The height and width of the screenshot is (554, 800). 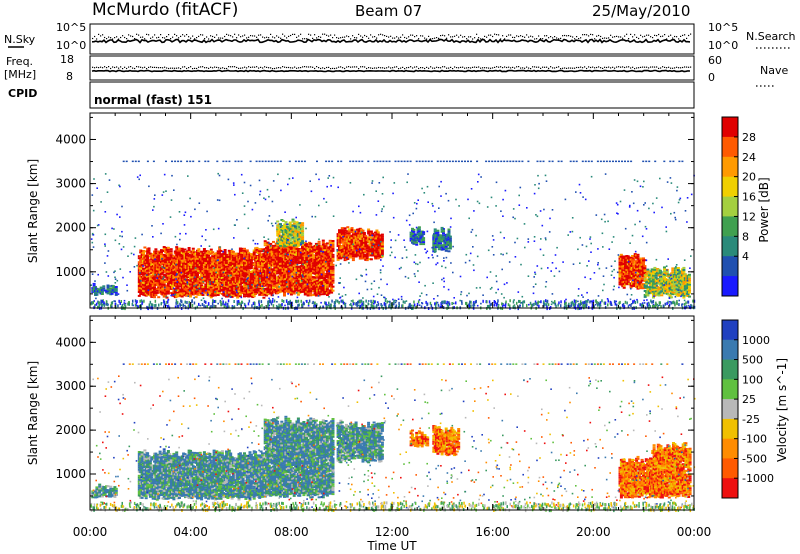 What do you see at coordinates (388, 11) in the screenshot?
I see `beam-title: Beam 07` at bounding box center [388, 11].